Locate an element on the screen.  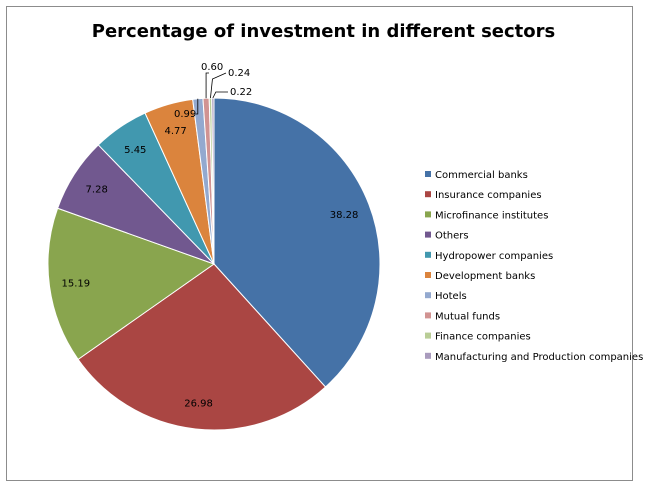
leader-line-manufacturing-and-production-companies is located at coordinates (220, 95).